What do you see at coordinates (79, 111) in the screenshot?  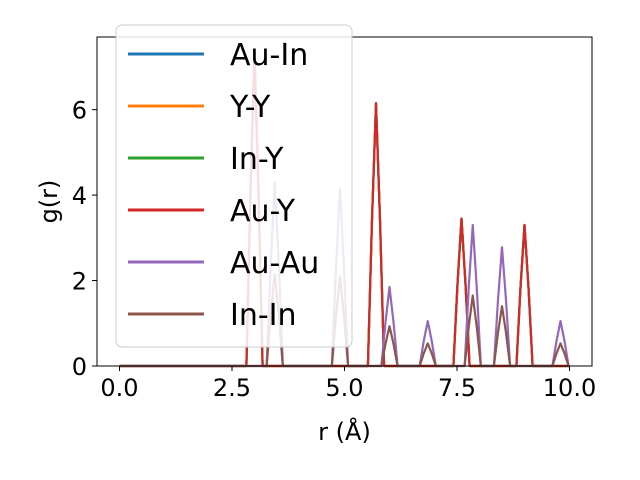 I see `y-tick-label: 6` at bounding box center [79, 111].